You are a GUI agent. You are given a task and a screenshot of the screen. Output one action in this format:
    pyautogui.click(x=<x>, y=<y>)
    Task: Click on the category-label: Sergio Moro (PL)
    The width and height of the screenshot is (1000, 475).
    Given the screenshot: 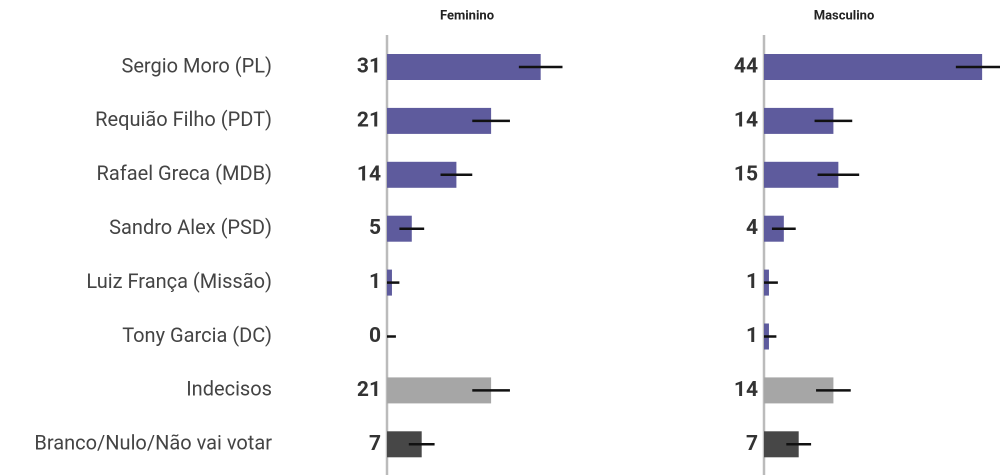 What is the action you would take?
    pyautogui.click(x=196, y=65)
    